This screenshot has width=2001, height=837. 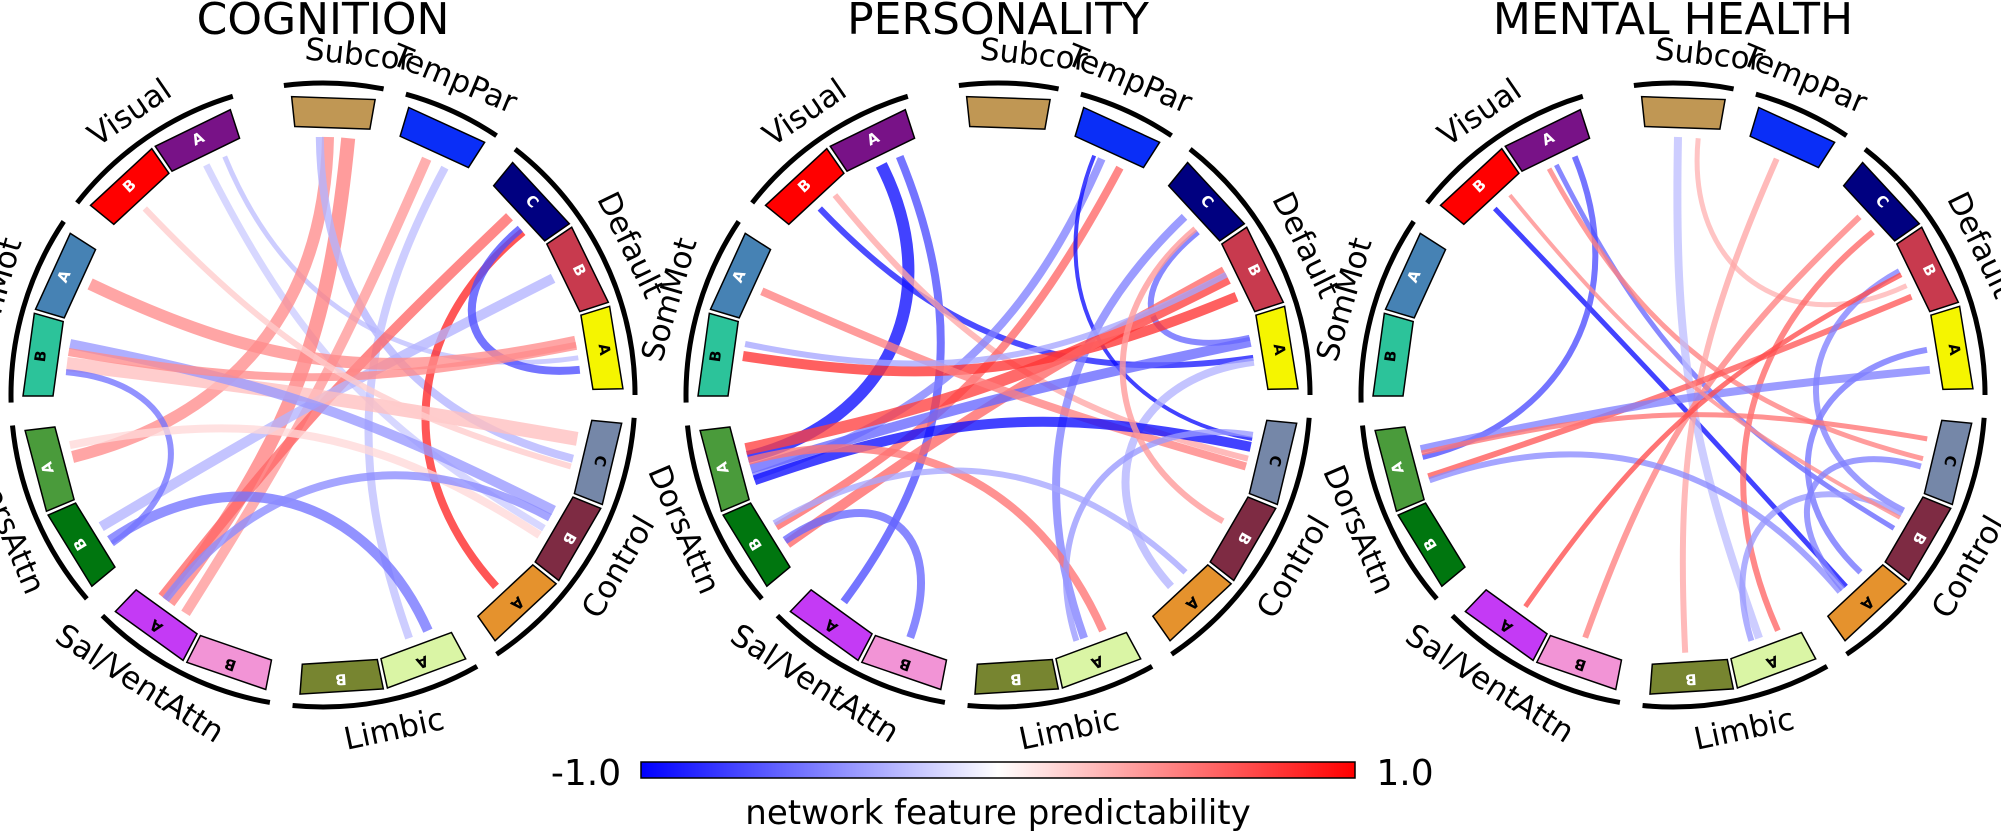 I want to click on chord-dorsattn-b-to-control-a, so click(x=980, y=521).